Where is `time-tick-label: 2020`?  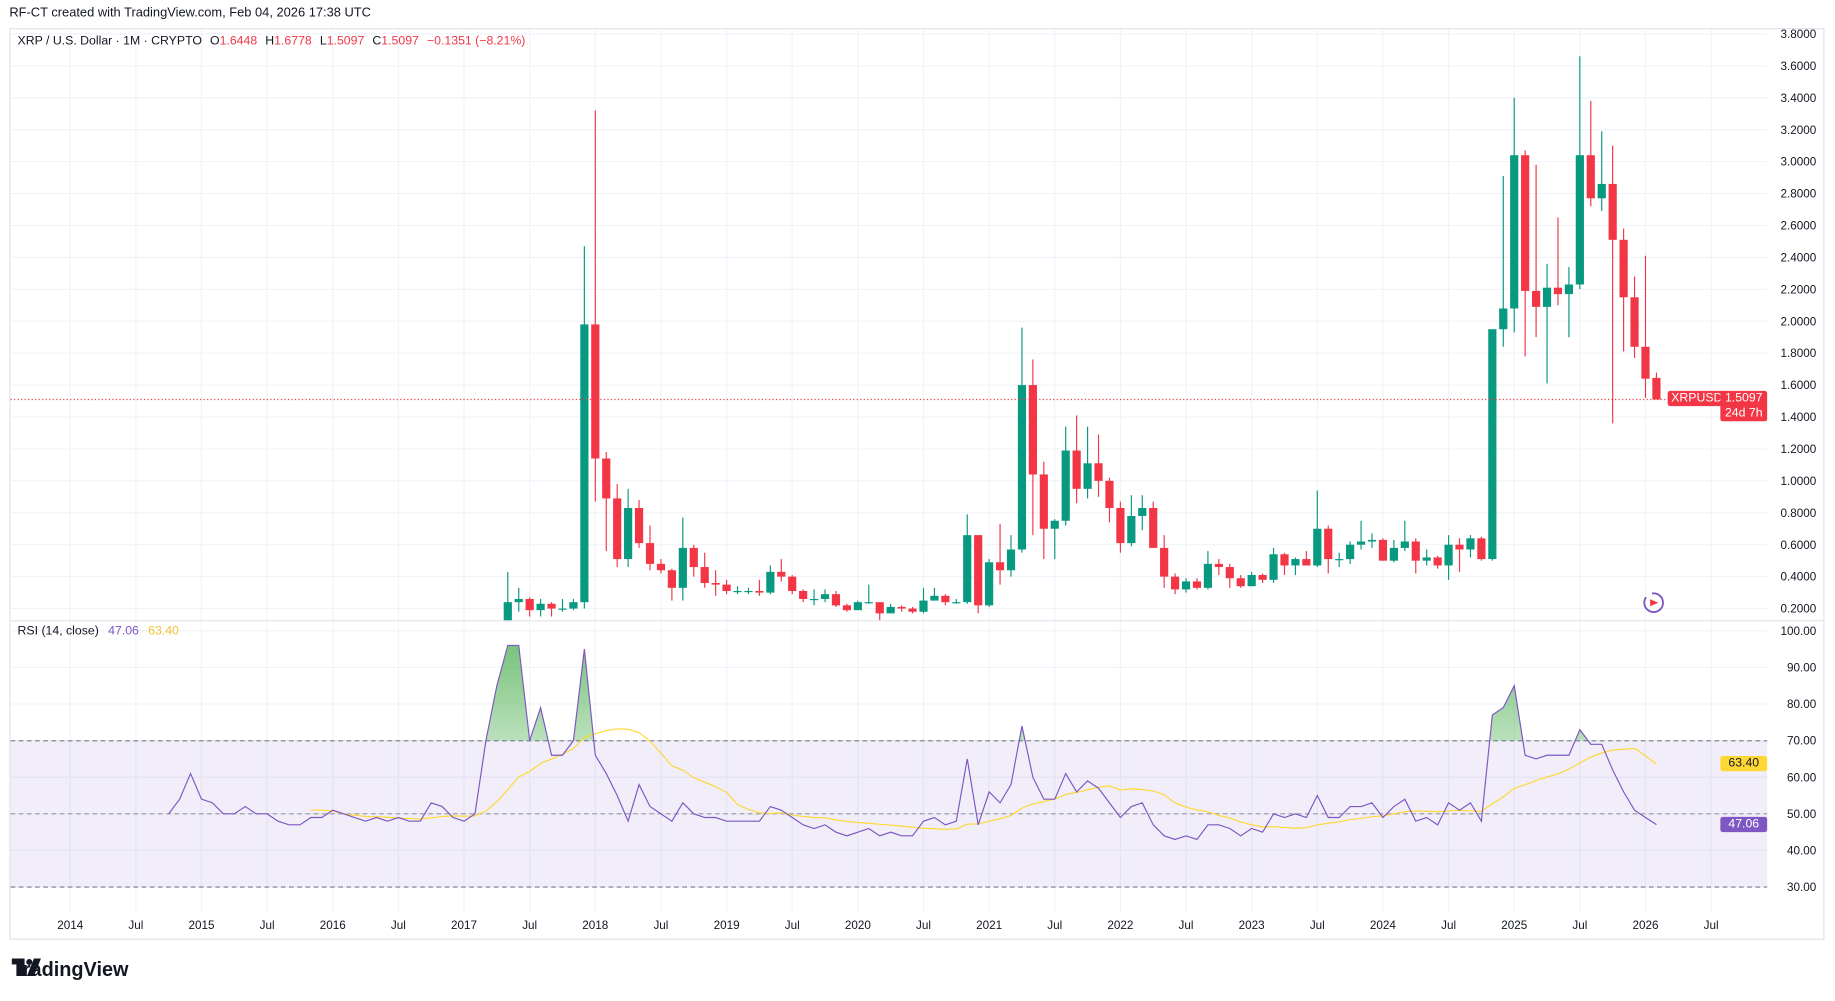 time-tick-label: 2020 is located at coordinates (858, 925).